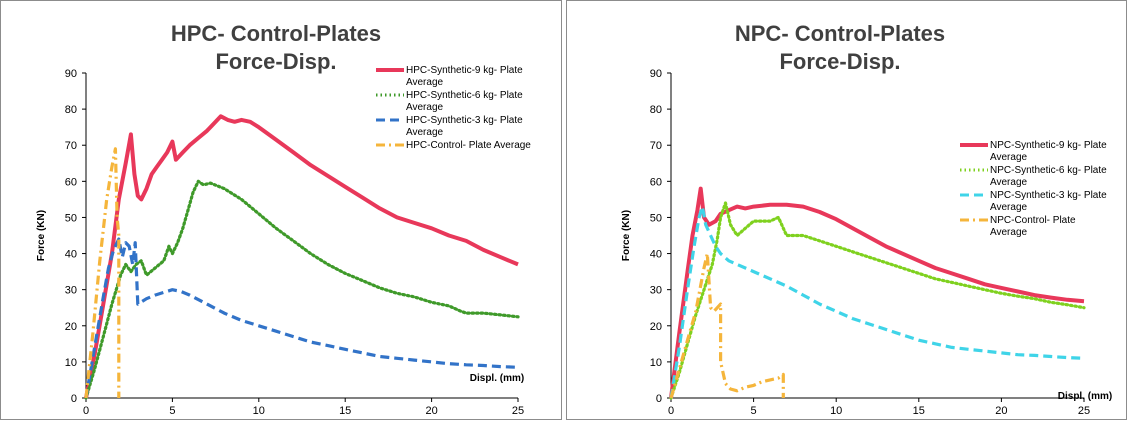 The width and height of the screenshot is (1127, 421). Describe the element at coordinates (276, 33) in the screenshot. I see `chart-title-line-0: HPC- Control-Plates` at that location.